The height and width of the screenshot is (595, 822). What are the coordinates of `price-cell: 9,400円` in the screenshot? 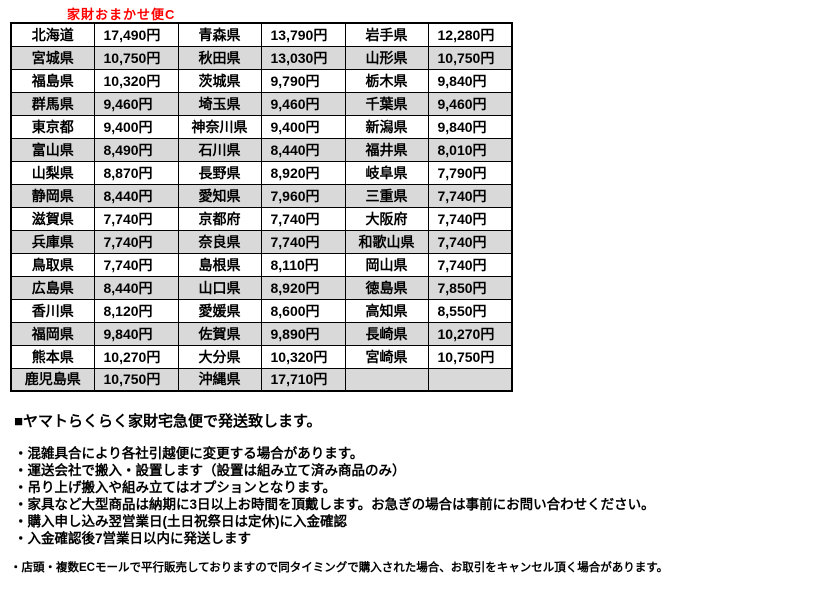 It's located at (136, 126).